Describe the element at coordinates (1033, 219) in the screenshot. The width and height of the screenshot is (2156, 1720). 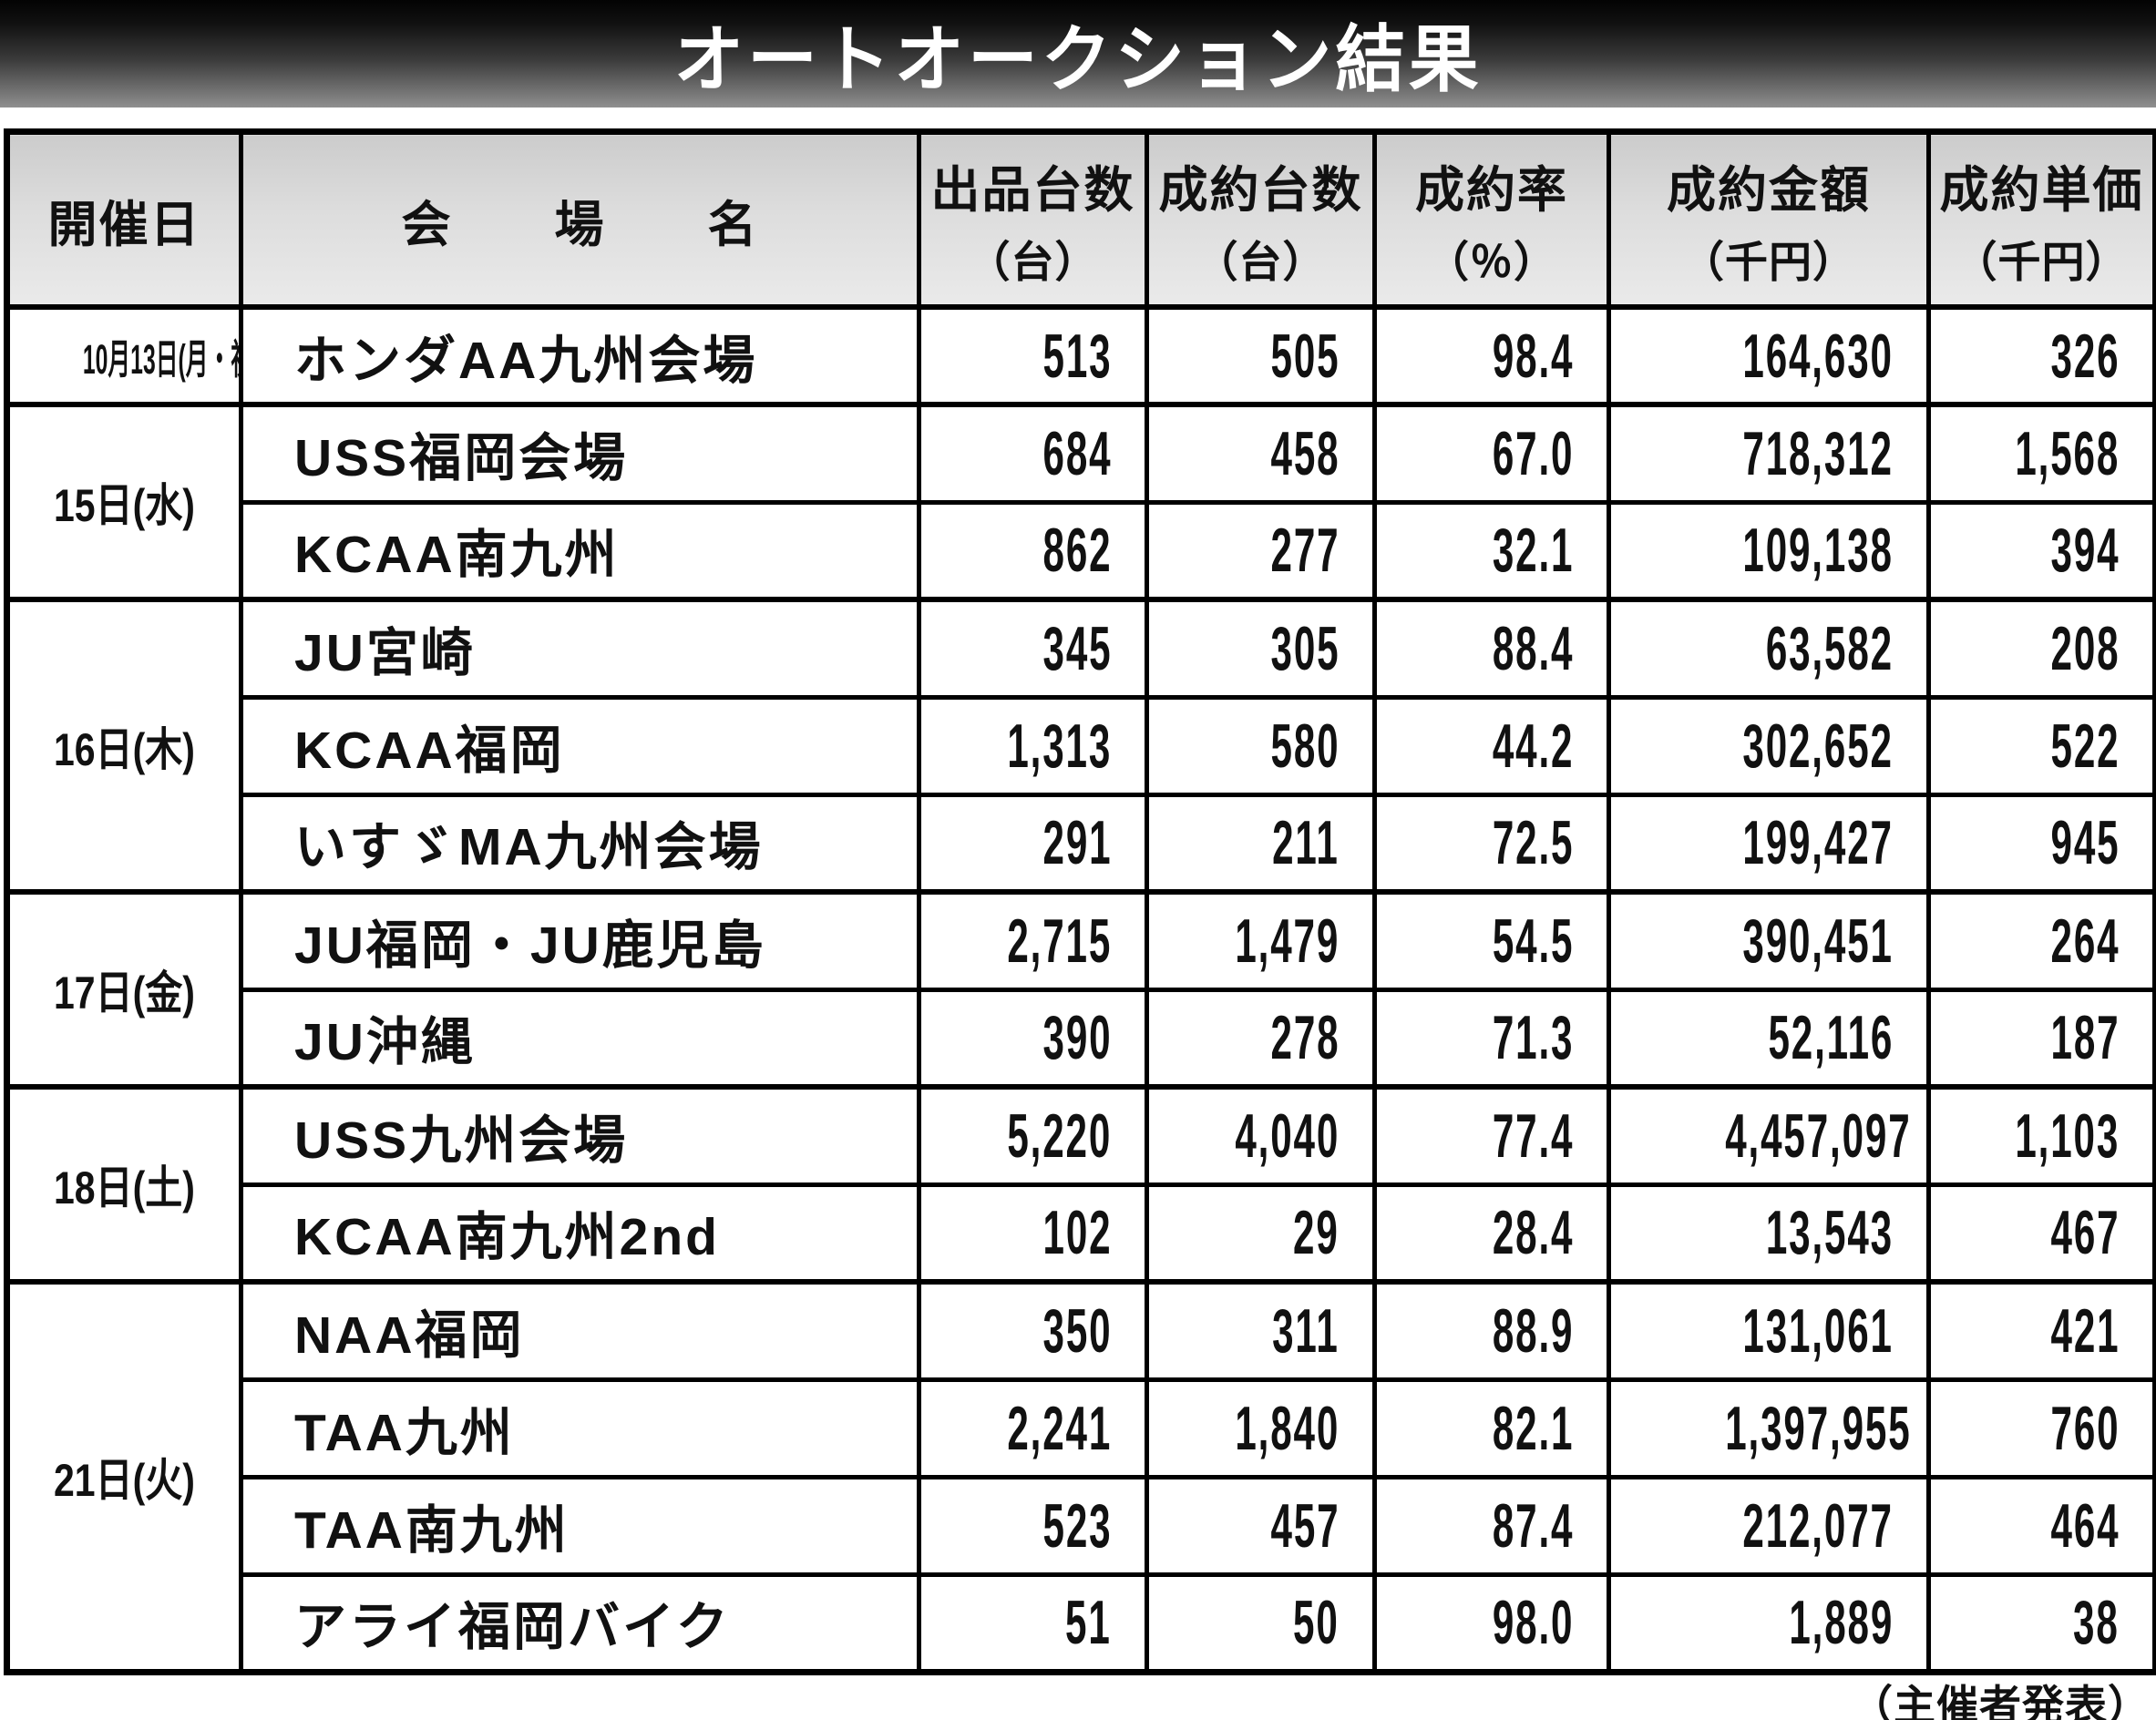
I see `col-header-listed: 出品台数 （台）` at that location.